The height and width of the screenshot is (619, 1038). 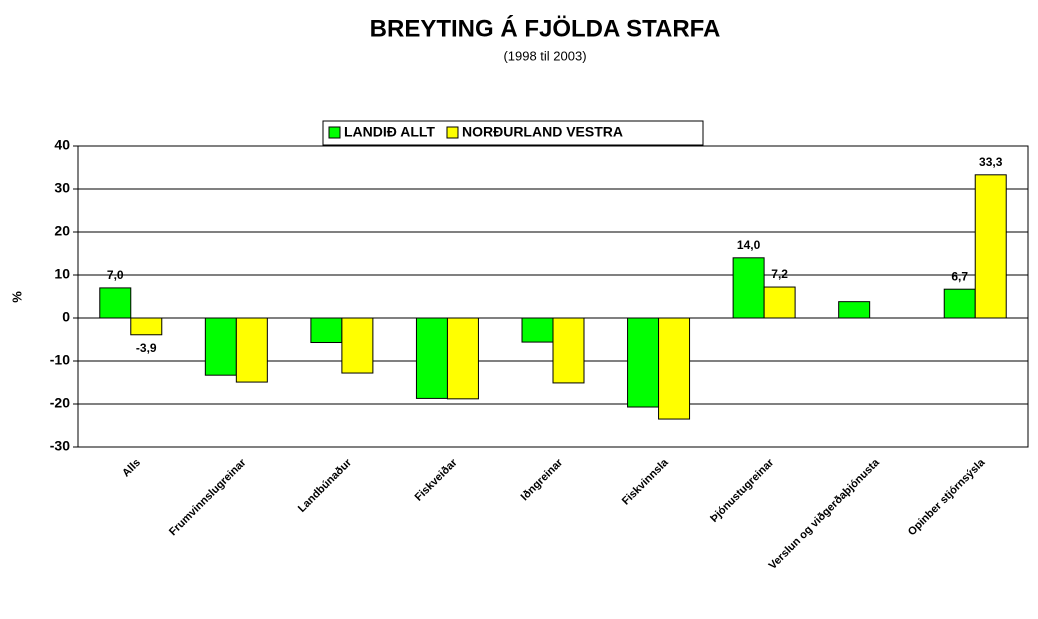 What do you see at coordinates (389, 132) in the screenshot?
I see `legend-label: LANDIÐ ALLT` at bounding box center [389, 132].